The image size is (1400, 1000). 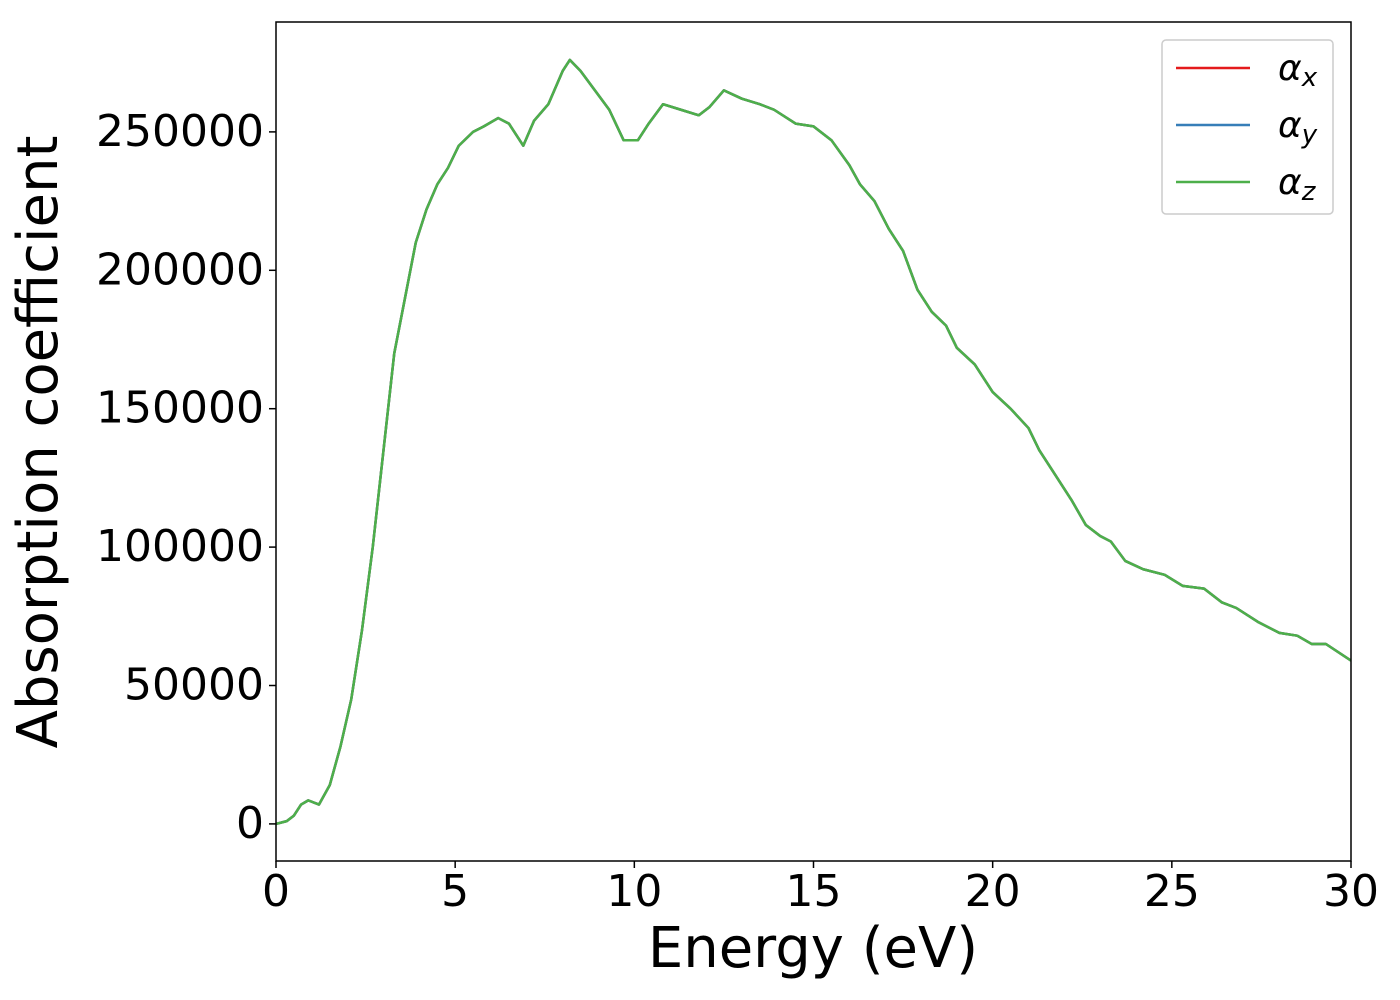 I want to click on x-tick-label: 20, so click(x=993, y=891).